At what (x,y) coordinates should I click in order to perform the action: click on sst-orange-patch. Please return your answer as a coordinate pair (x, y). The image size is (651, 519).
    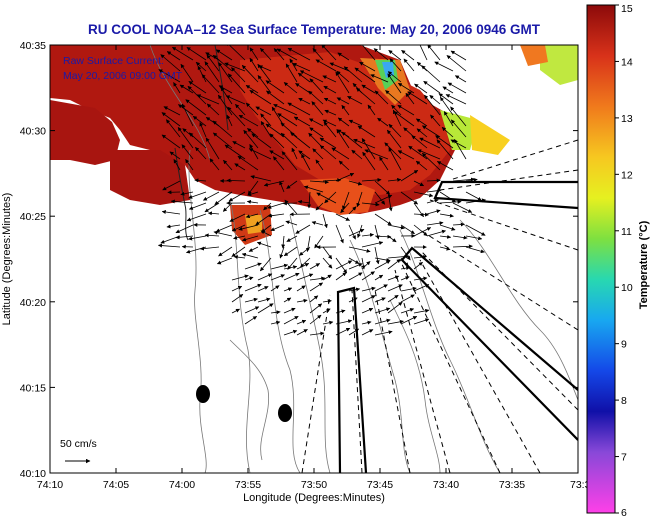
    Looking at the image, I should click on (337, 196).